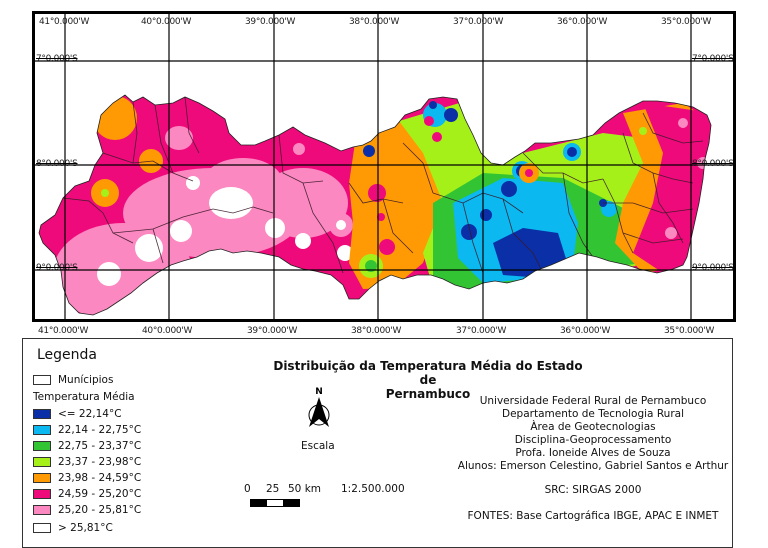 This screenshot has width=768, height=548. What do you see at coordinates (42, 430) in the screenshot?
I see `class-2-swatch` at bounding box center [42, 430].